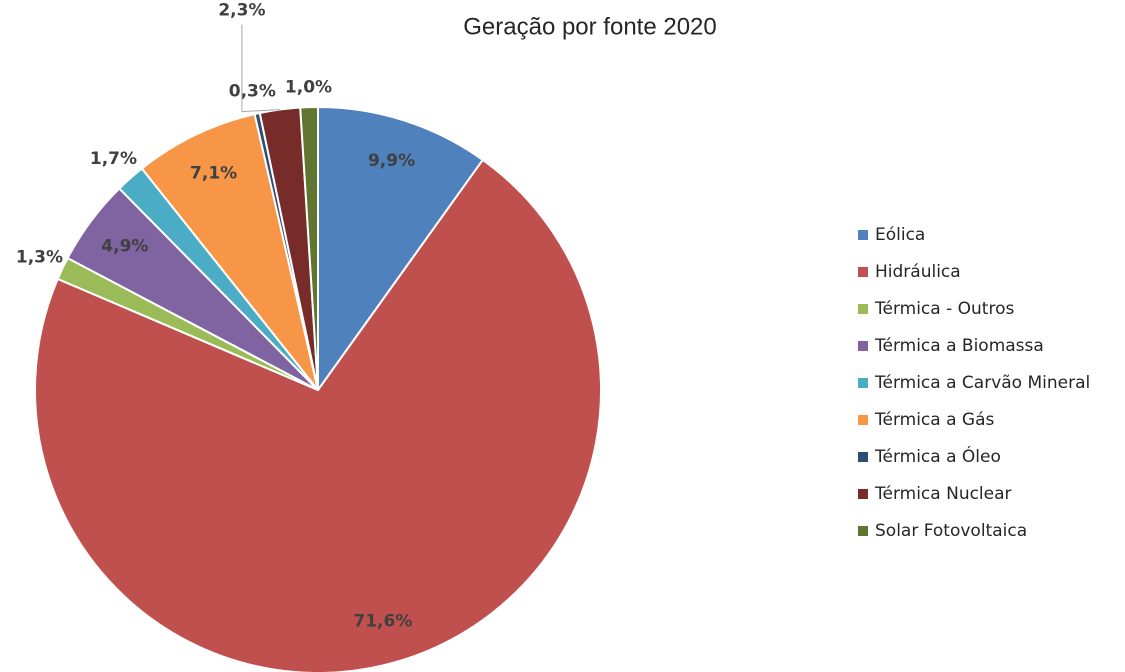  Describe the element at coordinates (260, 111) in the screenshot. I see `leader-line` at that location.